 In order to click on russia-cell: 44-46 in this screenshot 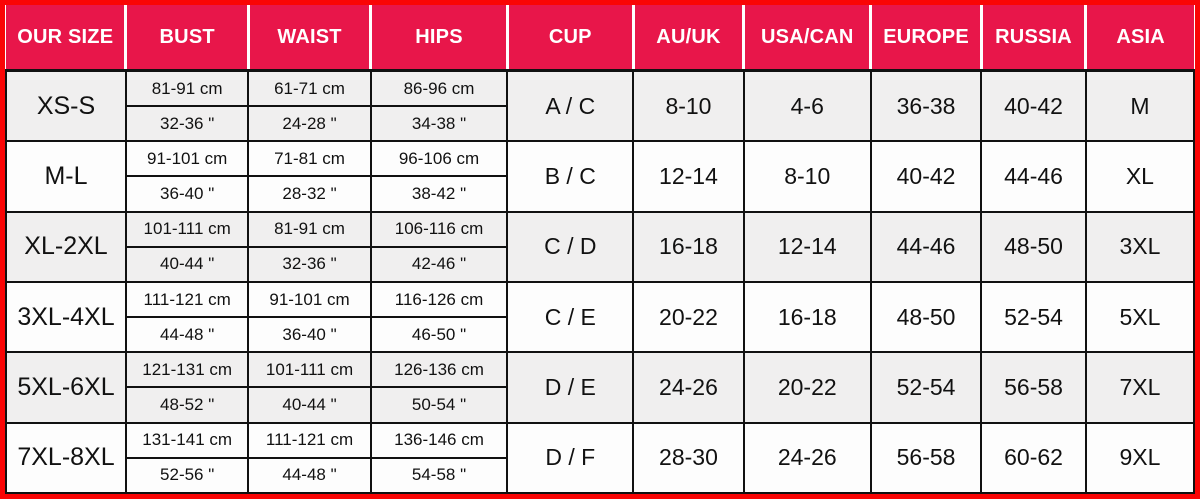, I will do `click(1033, 176)`.